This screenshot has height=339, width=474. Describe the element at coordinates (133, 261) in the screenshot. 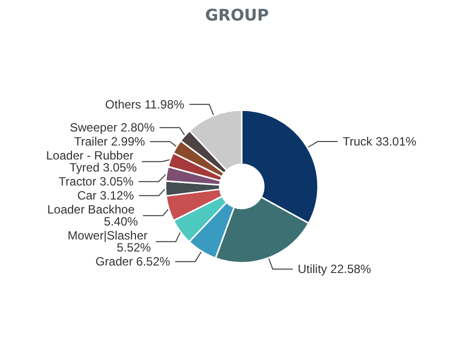

I see `slice-label: Grader 6.52%` at that location.